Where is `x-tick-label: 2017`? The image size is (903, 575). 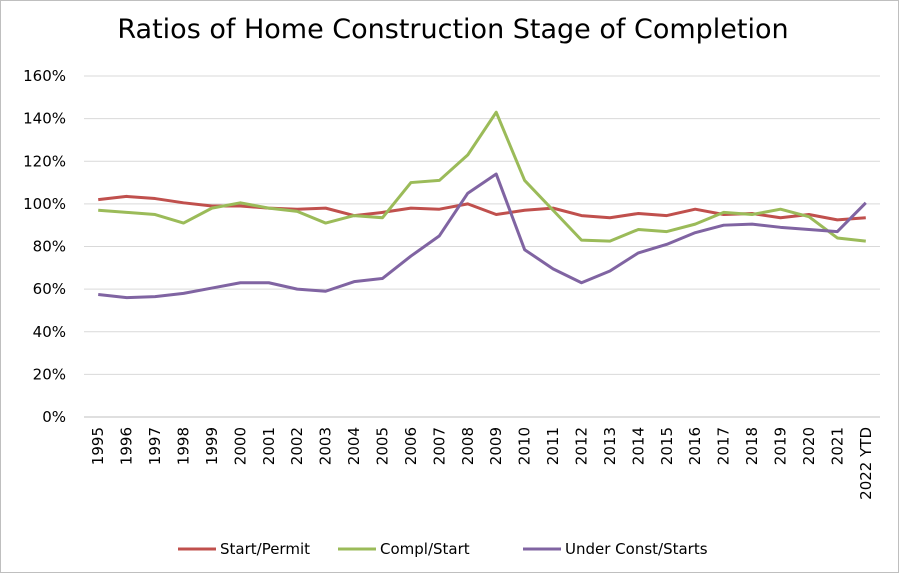 x-tick-label: 2017 is located at coordinates (724, 446).